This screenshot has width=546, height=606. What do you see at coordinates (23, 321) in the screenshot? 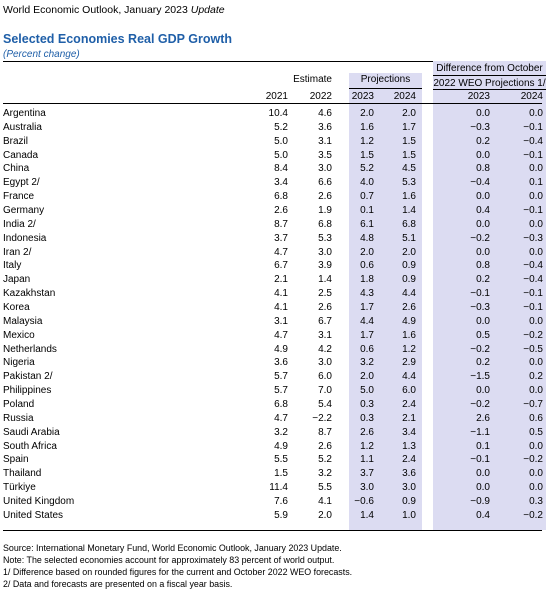
I see `country-name: Malaysia` at bounding box center [23, 321].